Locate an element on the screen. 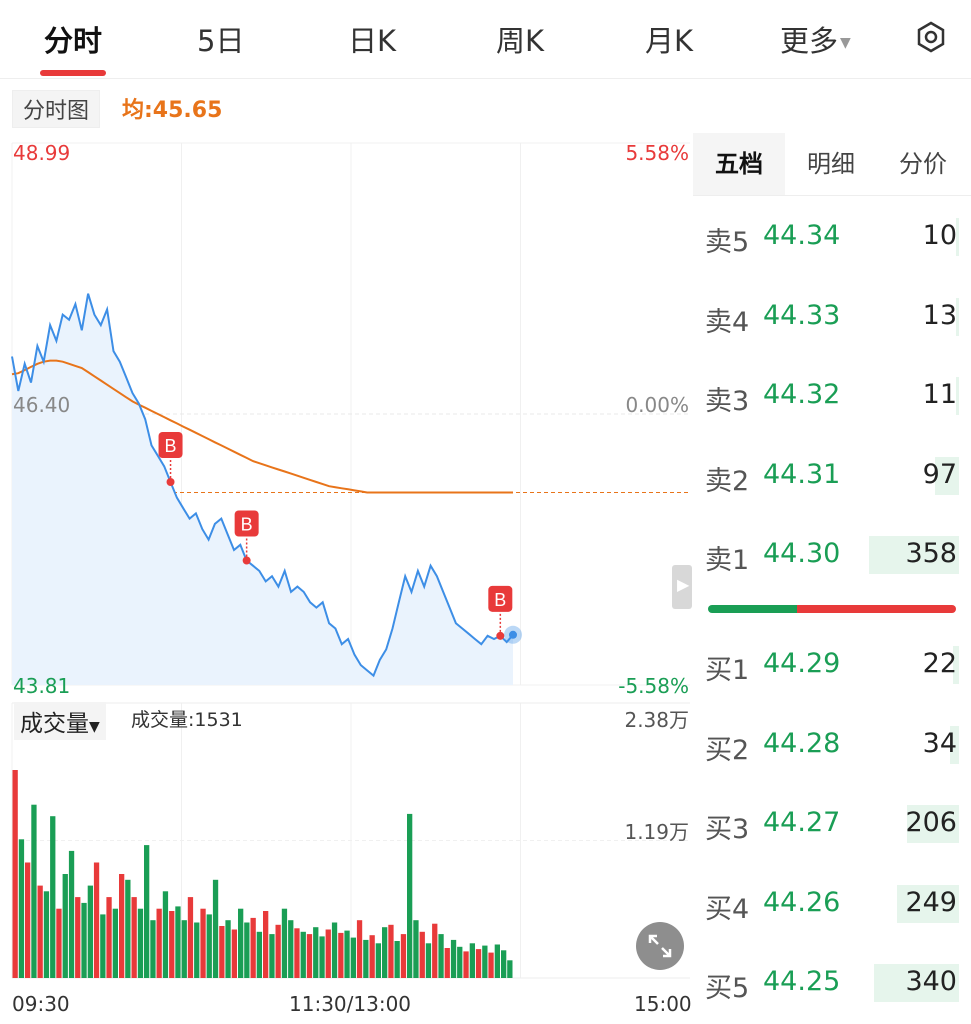 The width and height of the screenshot is (971, 1024). buy-level-4: 买4 44.26 249 is located at coordinates (832, 903).